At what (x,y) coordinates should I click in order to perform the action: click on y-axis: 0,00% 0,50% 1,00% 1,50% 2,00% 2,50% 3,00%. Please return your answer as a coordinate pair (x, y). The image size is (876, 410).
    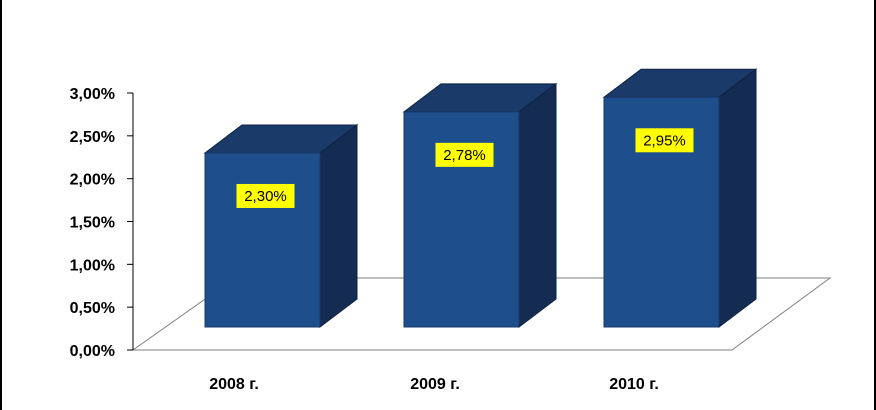
    Looking at the image, I should click on (101, 223).